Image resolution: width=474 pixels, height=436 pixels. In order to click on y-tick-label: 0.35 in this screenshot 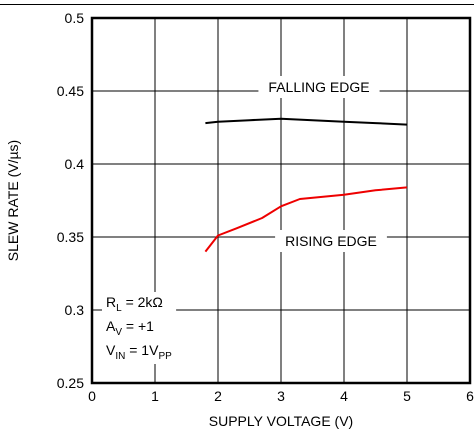, I will do `click(70, 237)`.